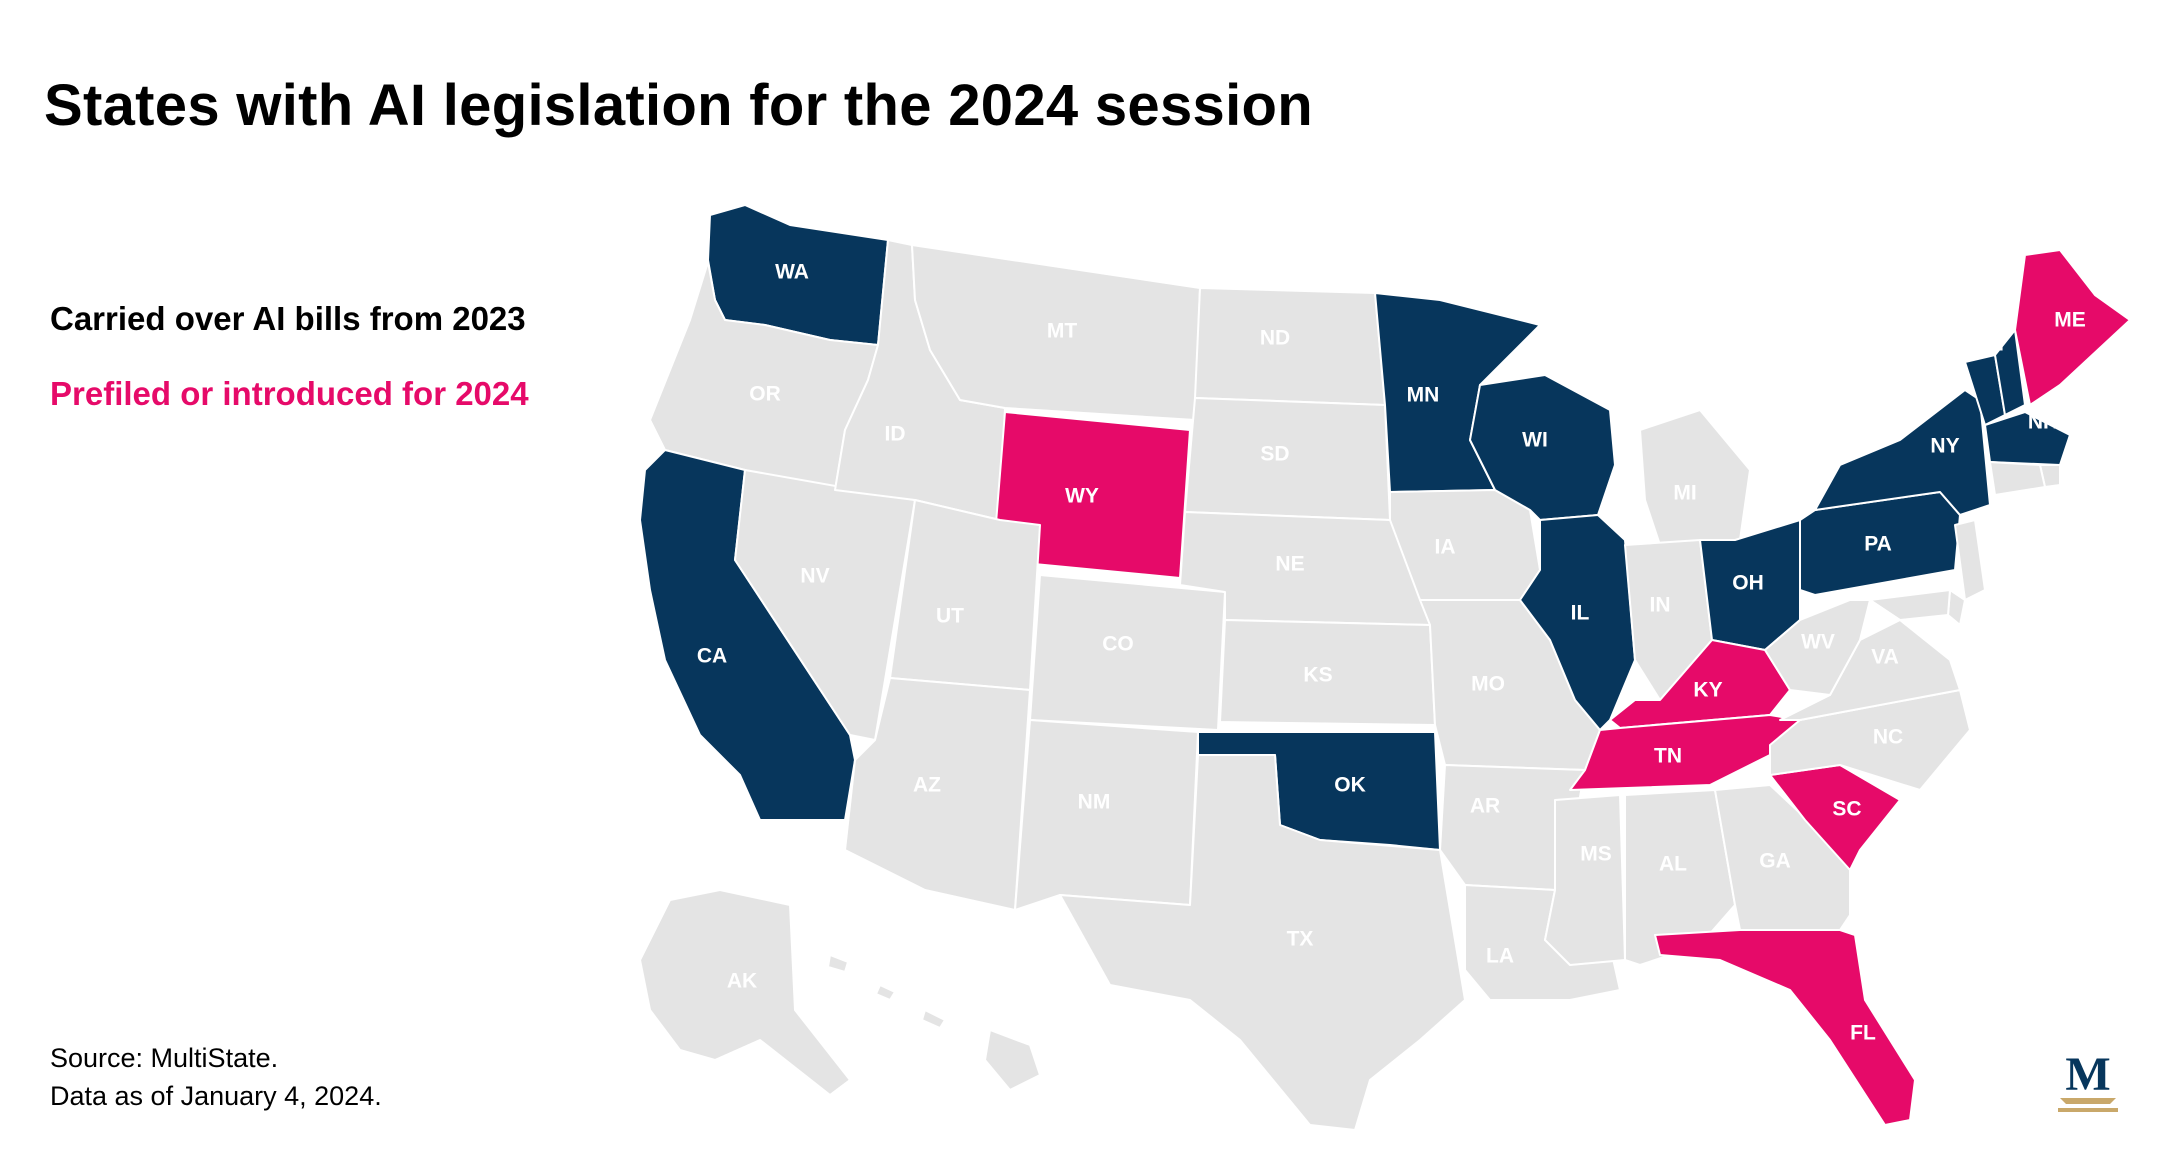  Describe the element at coordinates (1818, 642) in the screenshot. I see `state-label-wv: WV` at that location.